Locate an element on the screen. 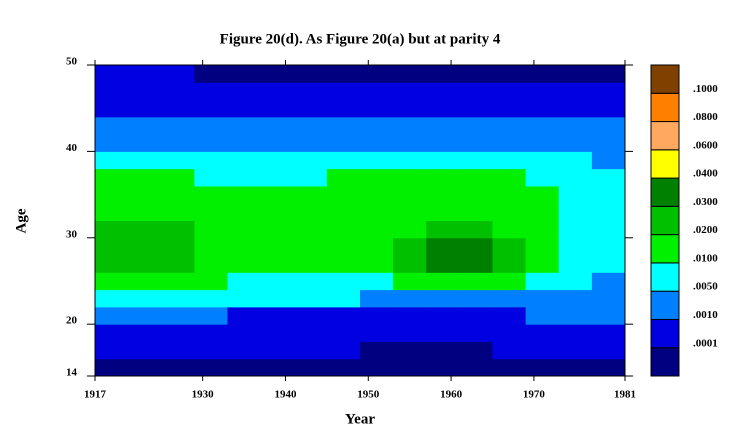 This screenshot has height=441, width=752. colorbar-label: .0800 is located at coordinates (705, 117).